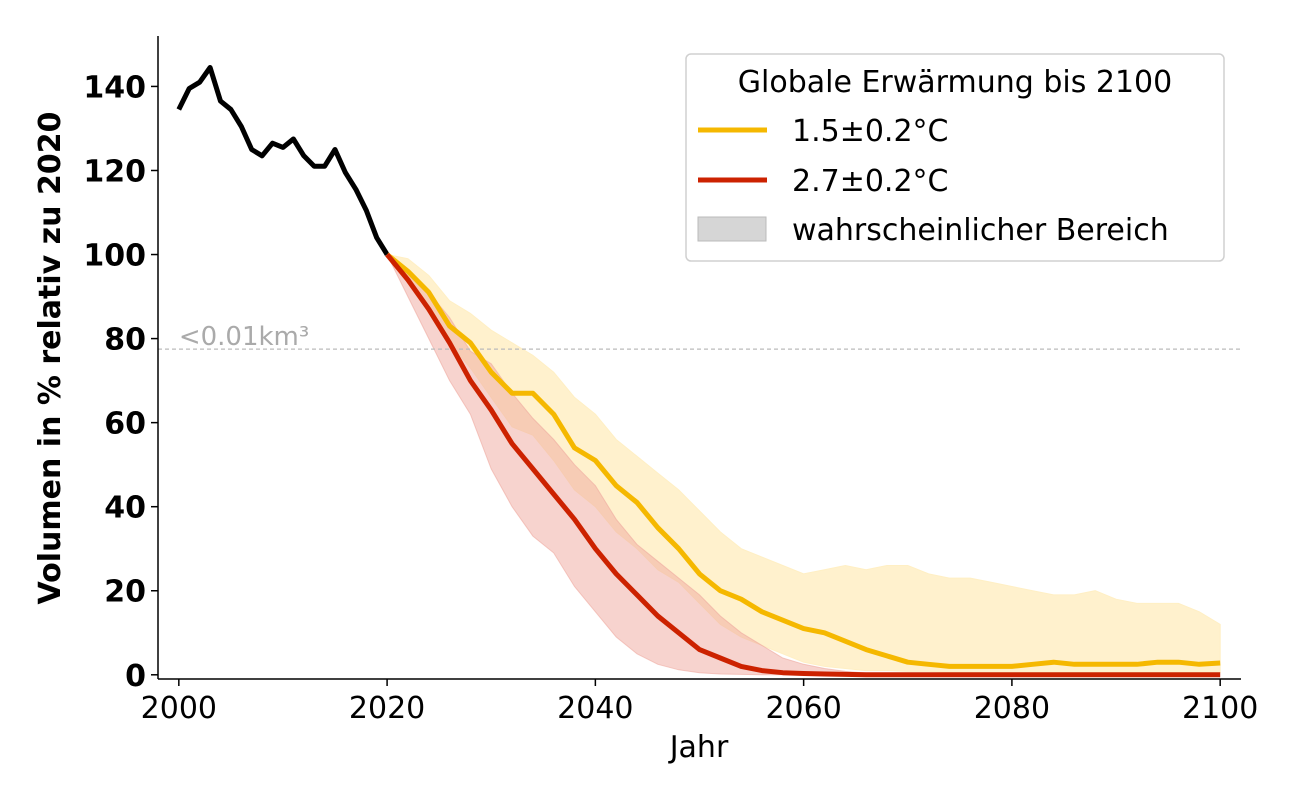 The image size is (1300, 800). I want to click on y-tick-label: 0, so click(135, 676).